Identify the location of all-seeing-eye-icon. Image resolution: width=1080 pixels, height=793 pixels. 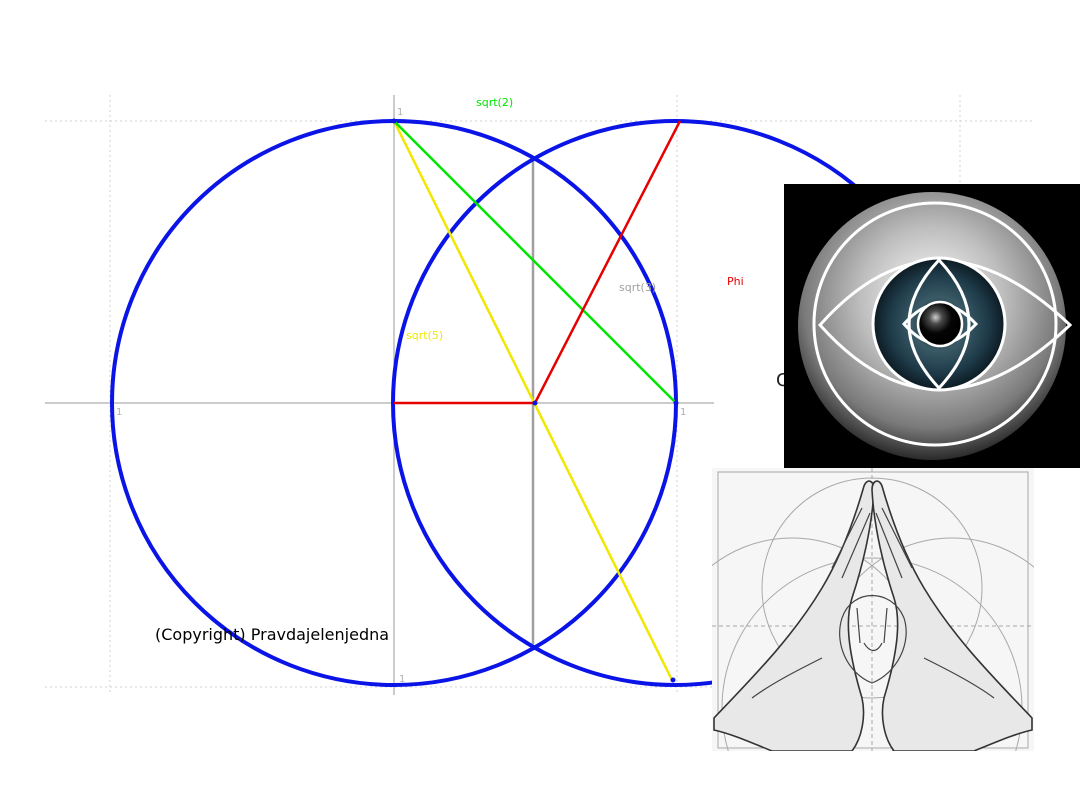
(935, 326).